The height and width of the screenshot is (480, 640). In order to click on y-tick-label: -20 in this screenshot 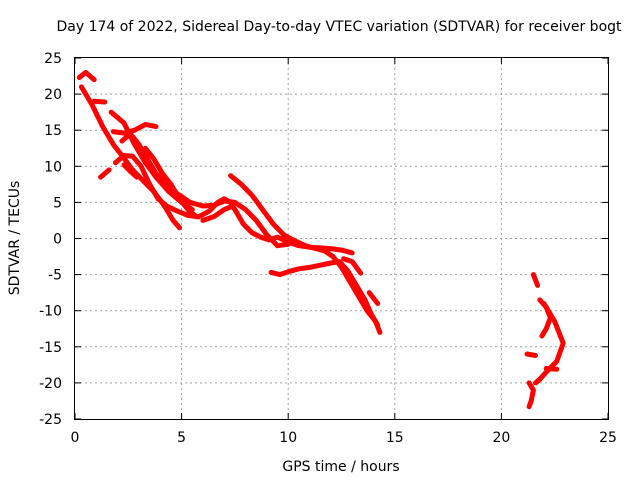, I will do `click(50, 384)`.